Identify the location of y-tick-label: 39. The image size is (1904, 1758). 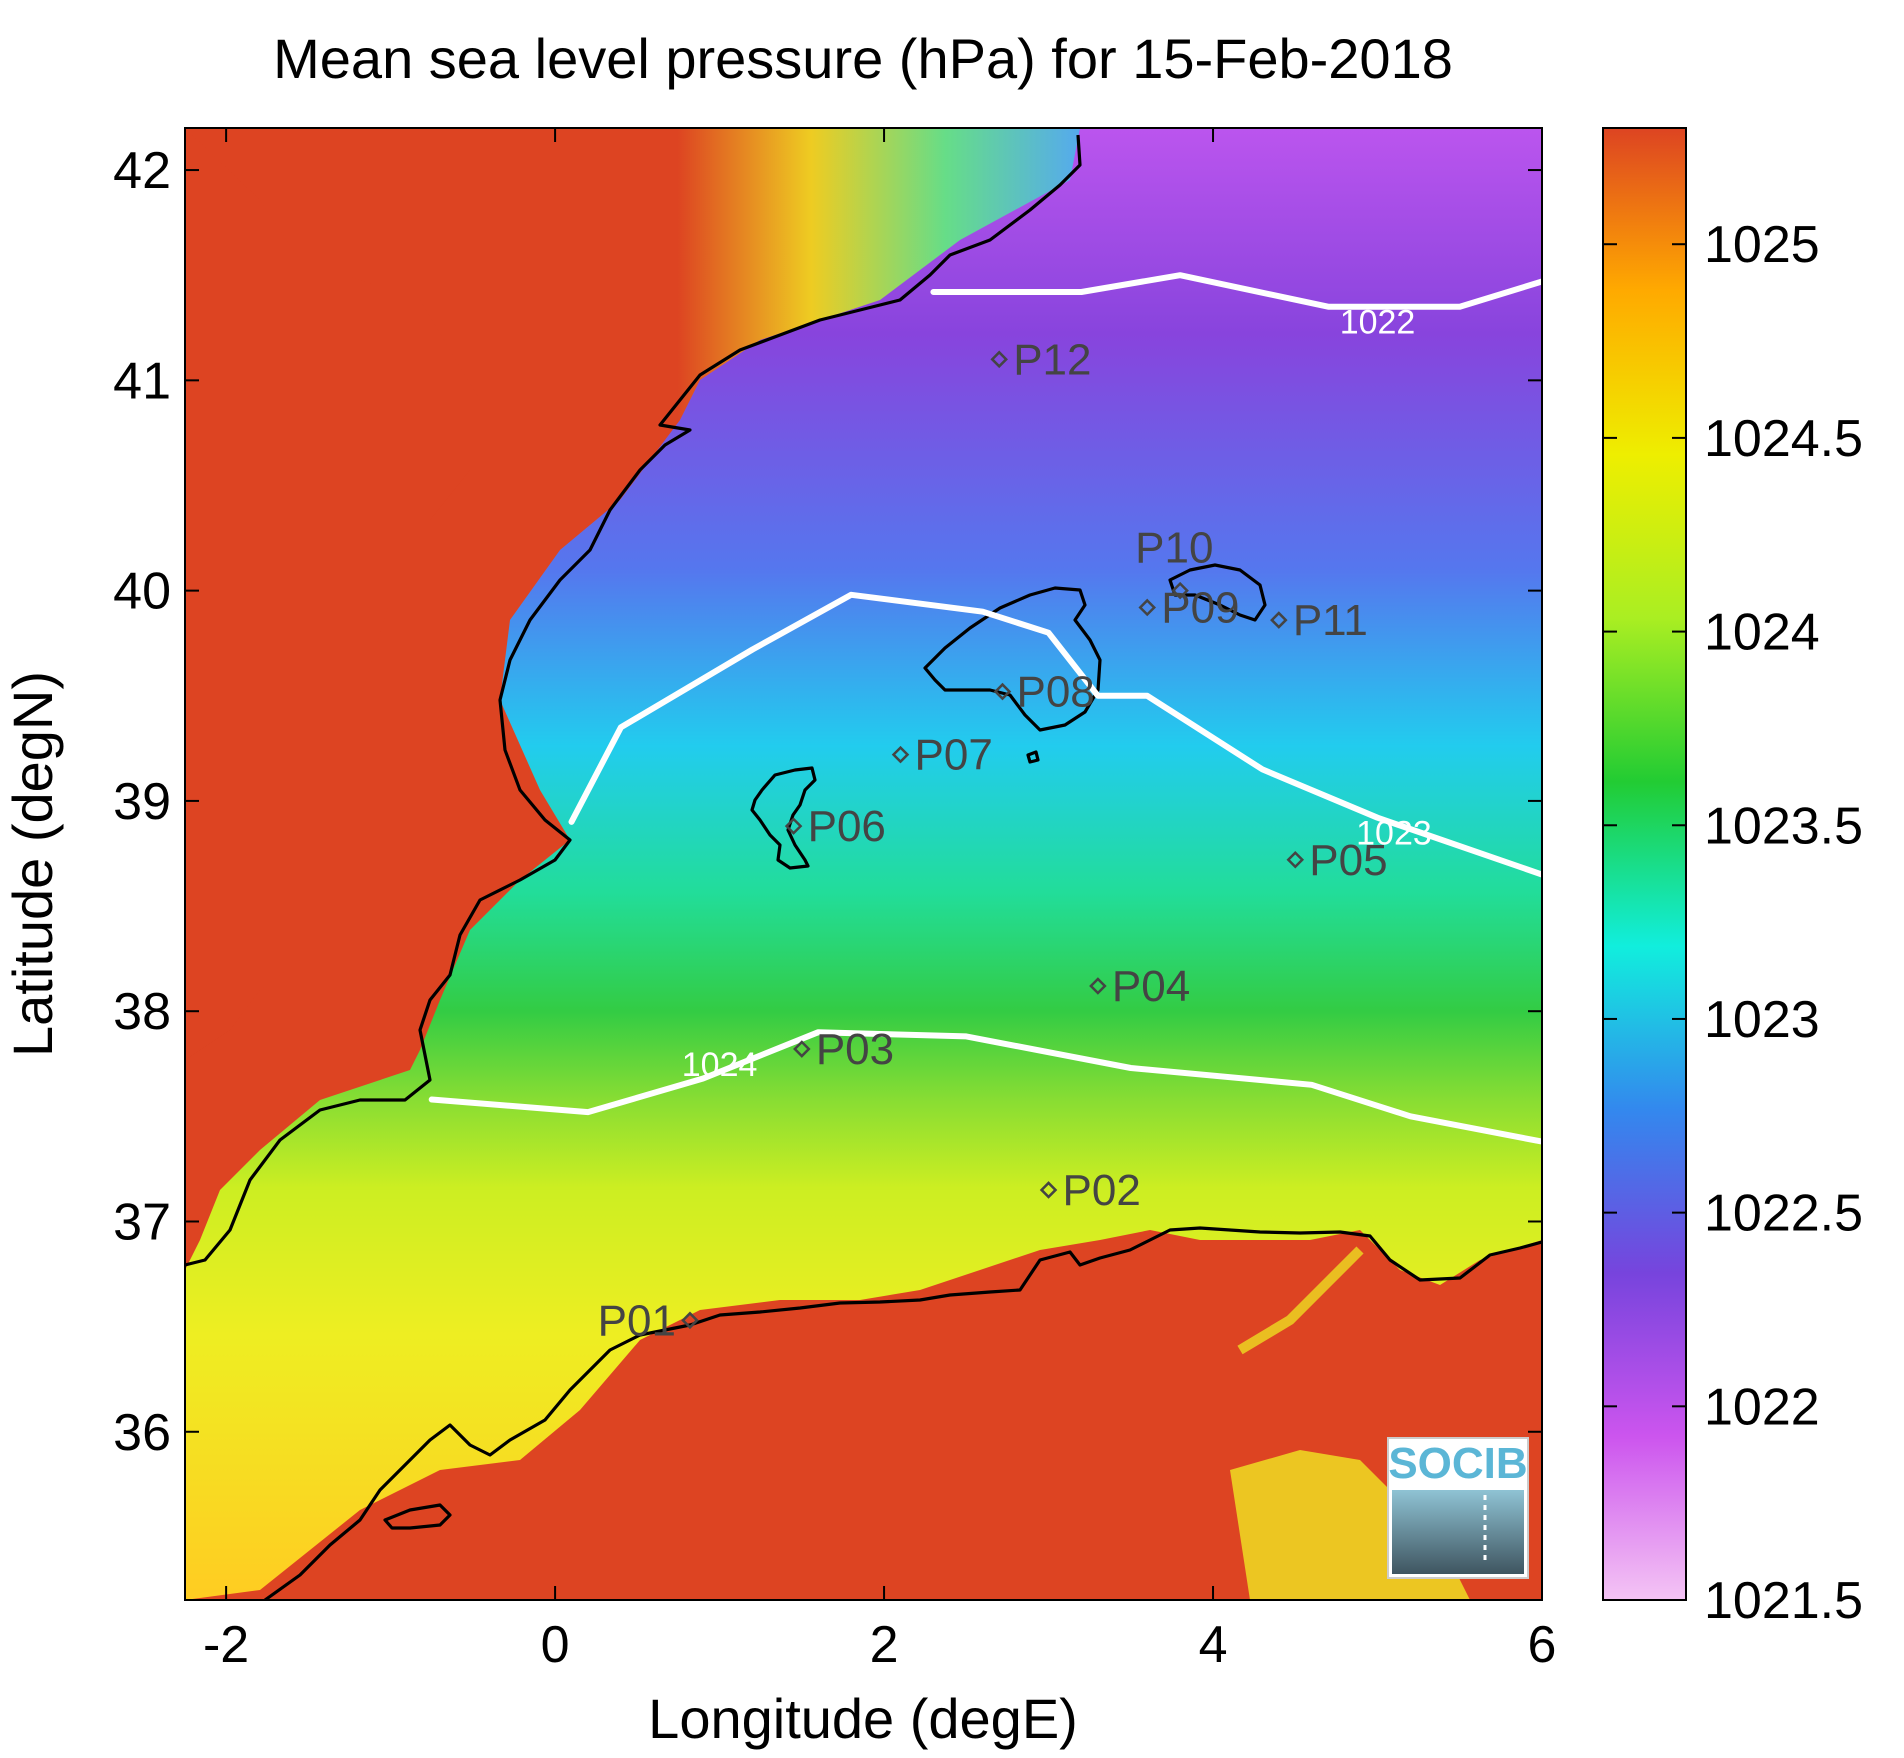
(142, 802).